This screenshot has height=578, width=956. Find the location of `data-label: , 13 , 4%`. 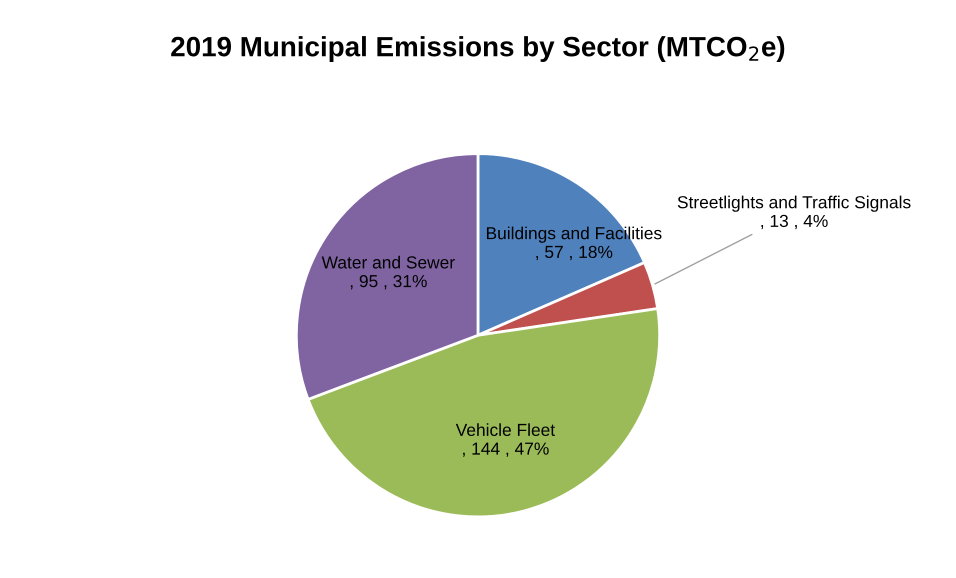

data-label: , 13 , 4% is located at coordinates (794, 222).